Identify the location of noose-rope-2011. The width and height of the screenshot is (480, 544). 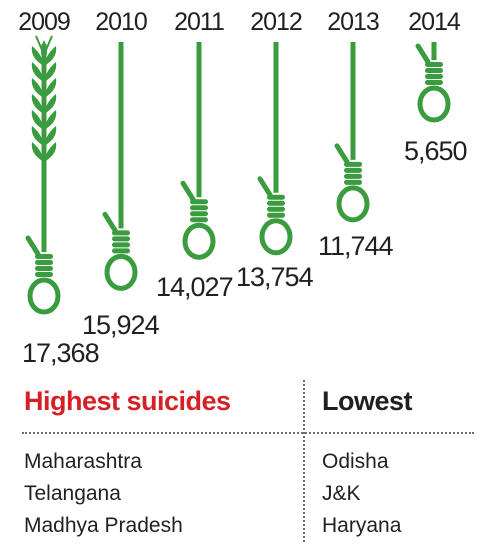
(198, 151).